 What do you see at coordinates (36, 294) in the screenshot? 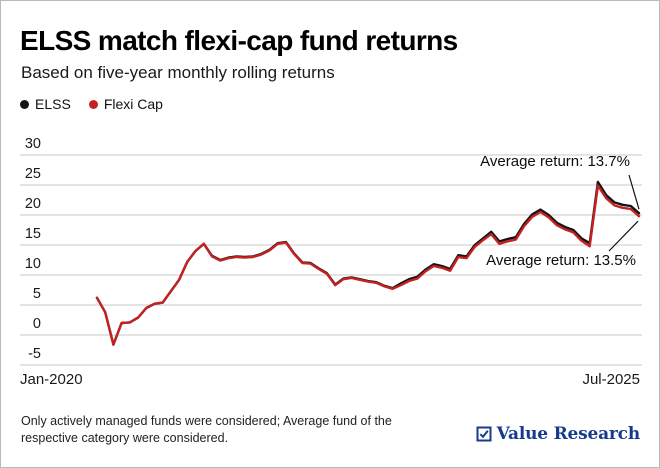
I see `y-tick-label: 5` at bounding box center [36, 294].